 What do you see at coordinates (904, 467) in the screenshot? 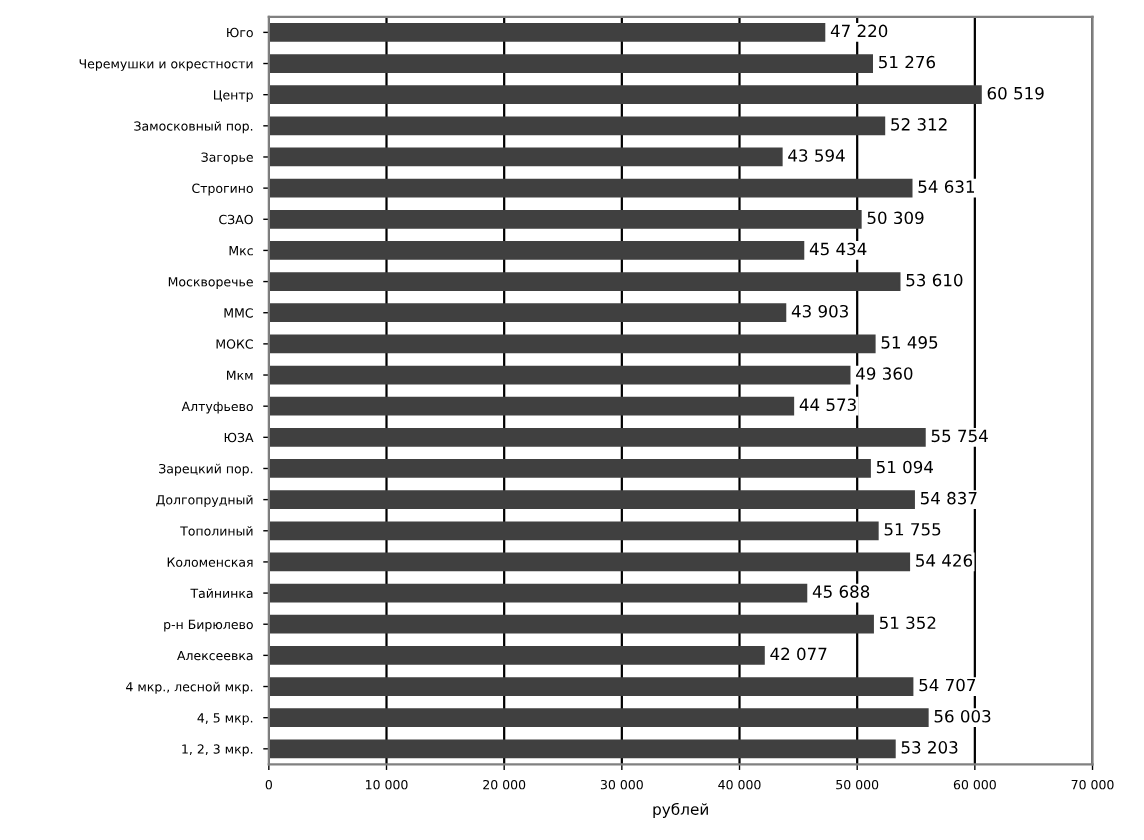
I see `data-label: 51 094` at bounding box center [904, 467].